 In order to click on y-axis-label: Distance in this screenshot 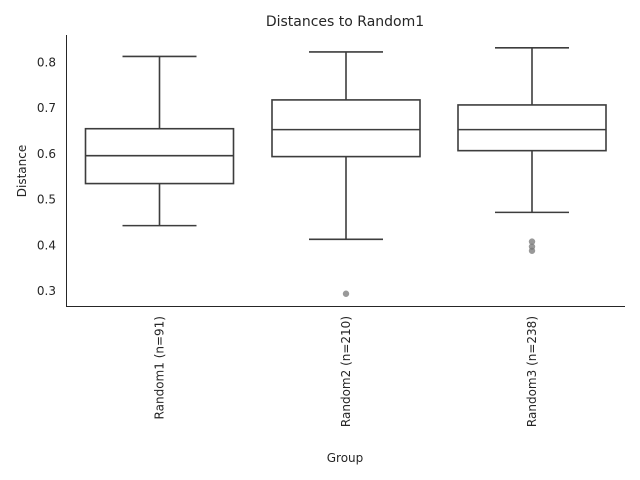, I will do `click(22, 171)`.